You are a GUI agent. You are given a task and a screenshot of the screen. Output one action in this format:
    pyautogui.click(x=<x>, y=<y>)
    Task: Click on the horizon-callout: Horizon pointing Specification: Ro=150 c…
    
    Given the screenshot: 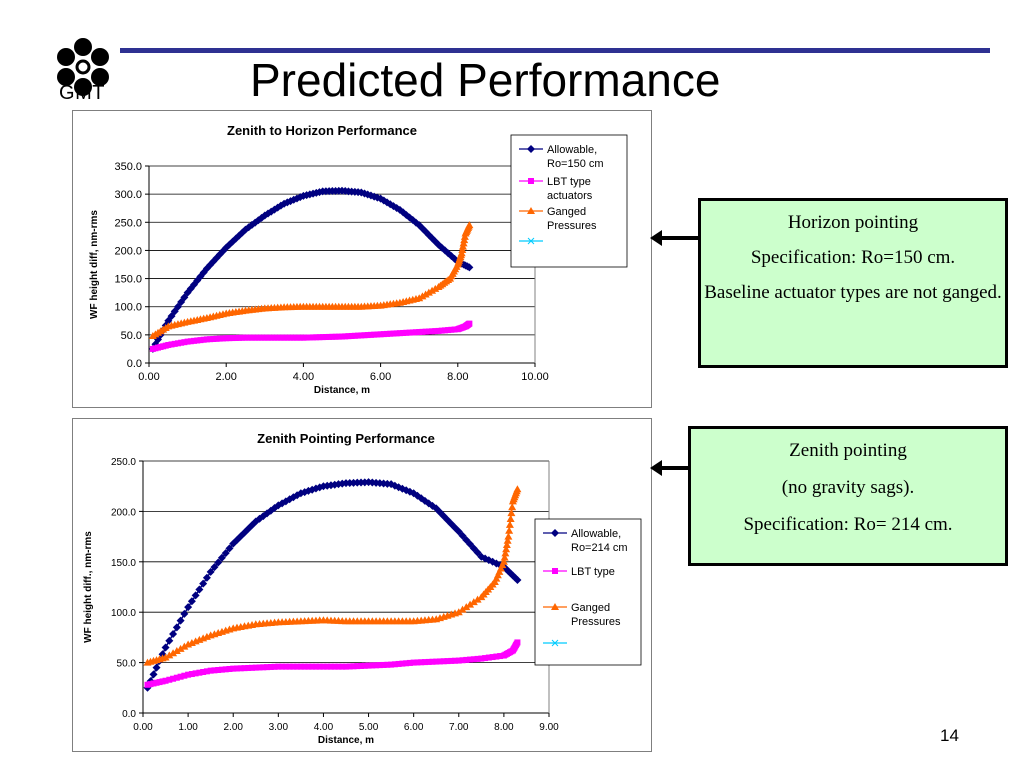 What is the action you would take?
    pyautogui.click(x=853, y=283)
    